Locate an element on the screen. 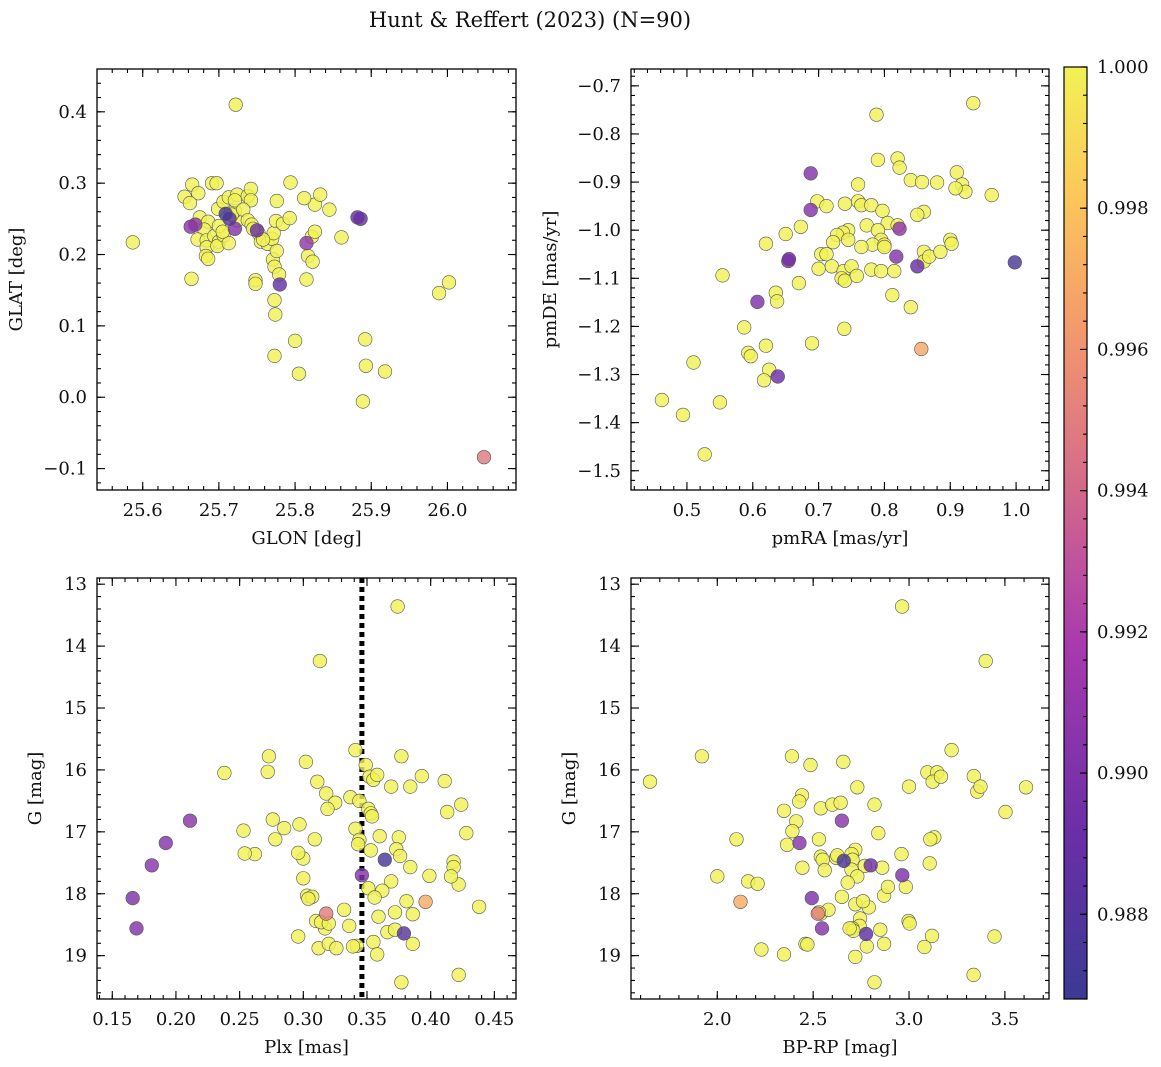 The image size is (1161, 1067). x-tick-label: 0.40 is located at coordinates (431, 1019).